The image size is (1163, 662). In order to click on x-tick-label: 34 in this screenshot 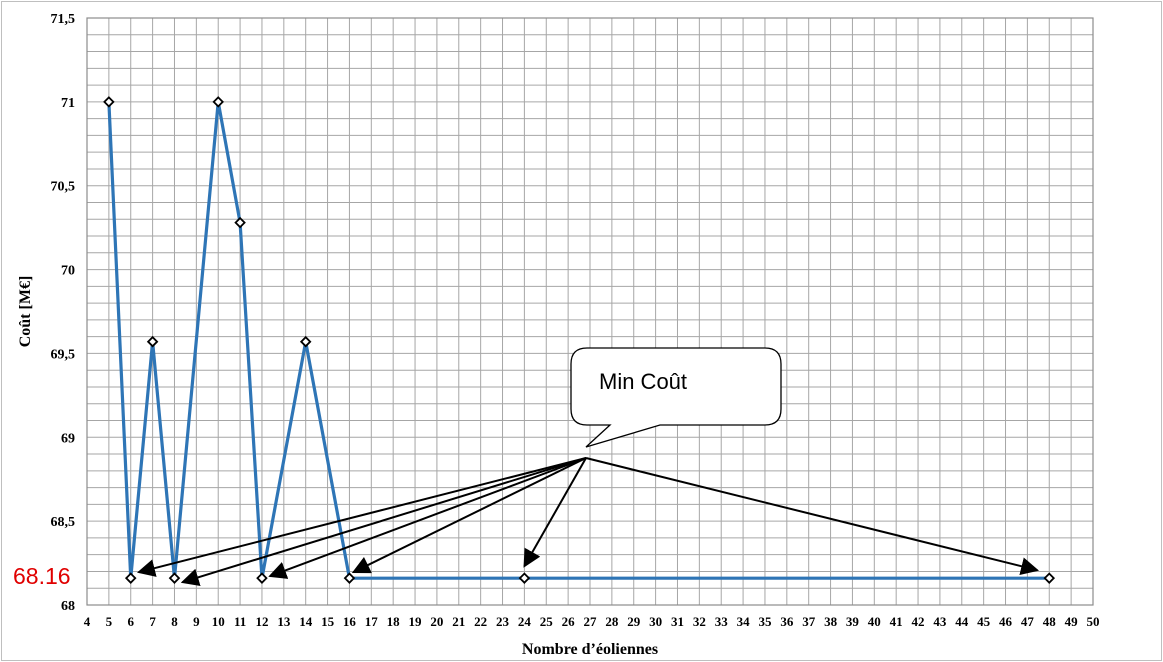, I will do `click(744, 621)`.